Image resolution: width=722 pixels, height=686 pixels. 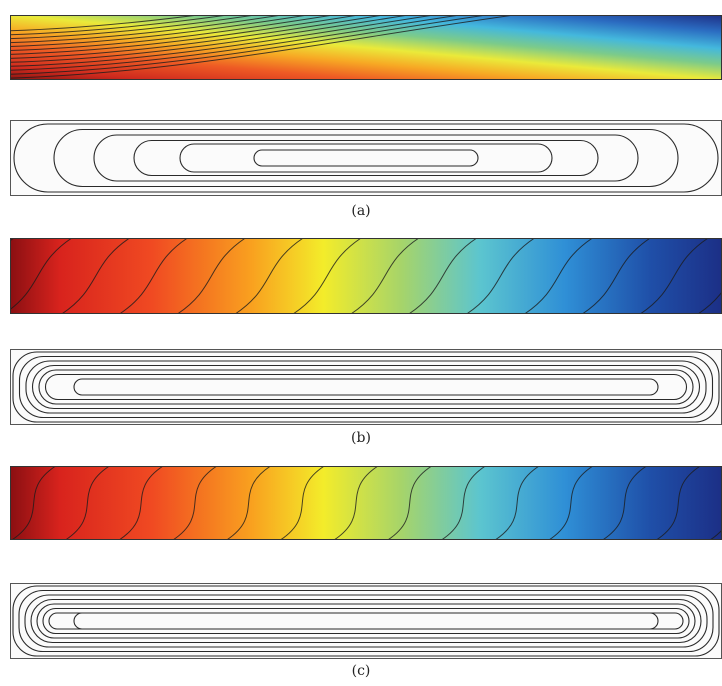 I want to click on streamline-plot-b, so click(x=366, y=387).